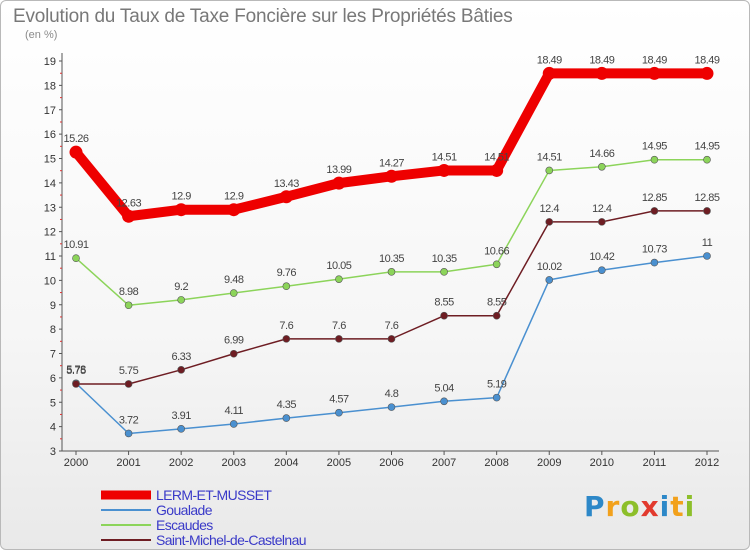  What do you see at coordinates (75, 139) in the screenshot?
I see `data-label: 15.26` at bounding box center [75, 139].